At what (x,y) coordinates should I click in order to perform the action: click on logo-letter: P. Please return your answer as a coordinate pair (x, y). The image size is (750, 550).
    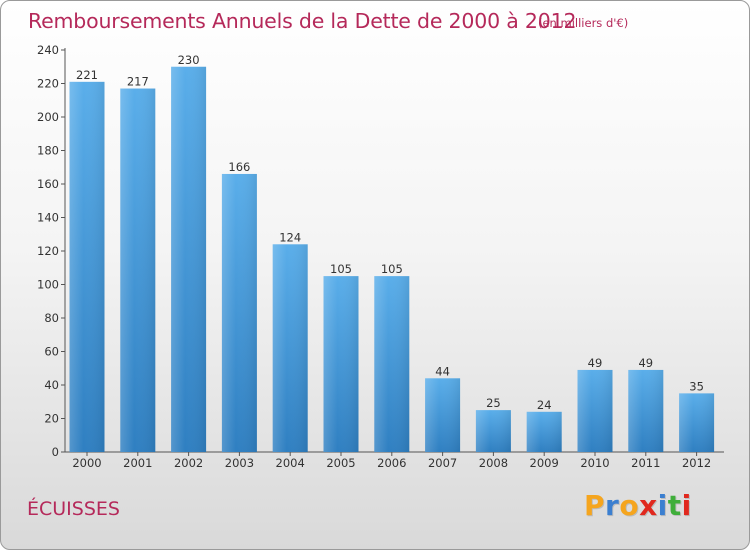
    Looking at the image, I should click on (595, 505).